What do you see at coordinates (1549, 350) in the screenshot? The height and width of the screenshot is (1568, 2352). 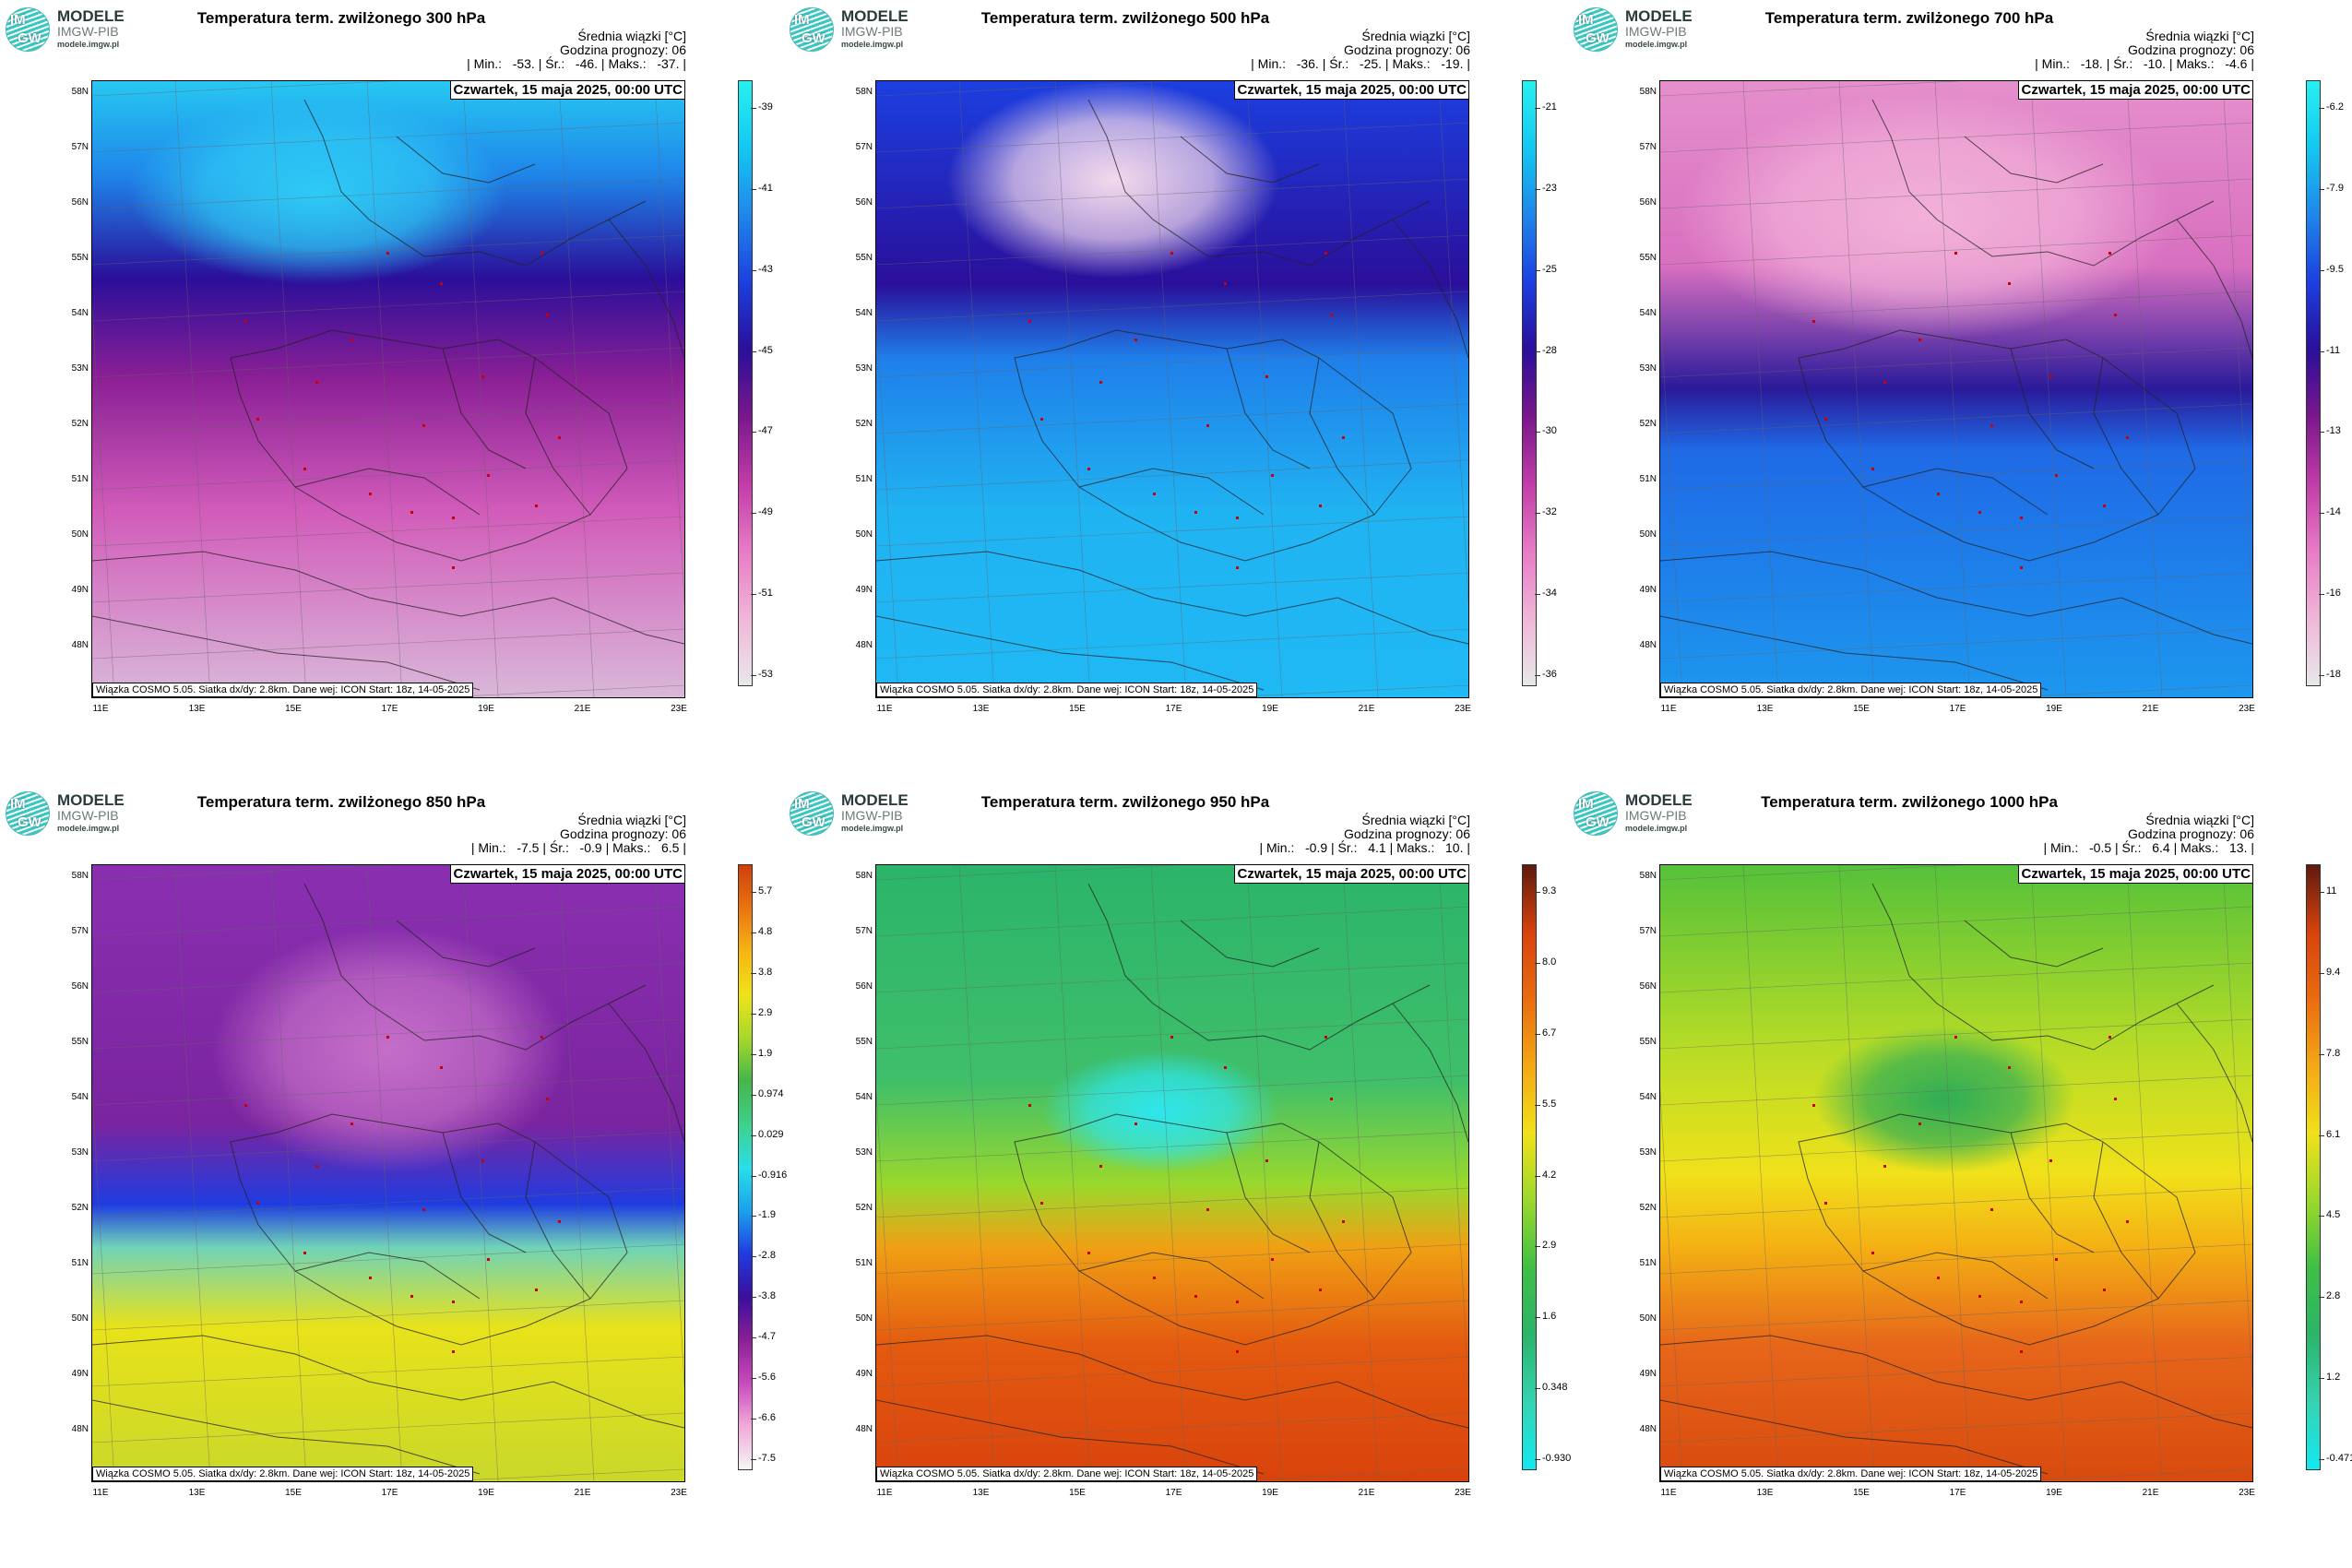 I see `colorbar-label: -28` at bounding box center [1549, 350].